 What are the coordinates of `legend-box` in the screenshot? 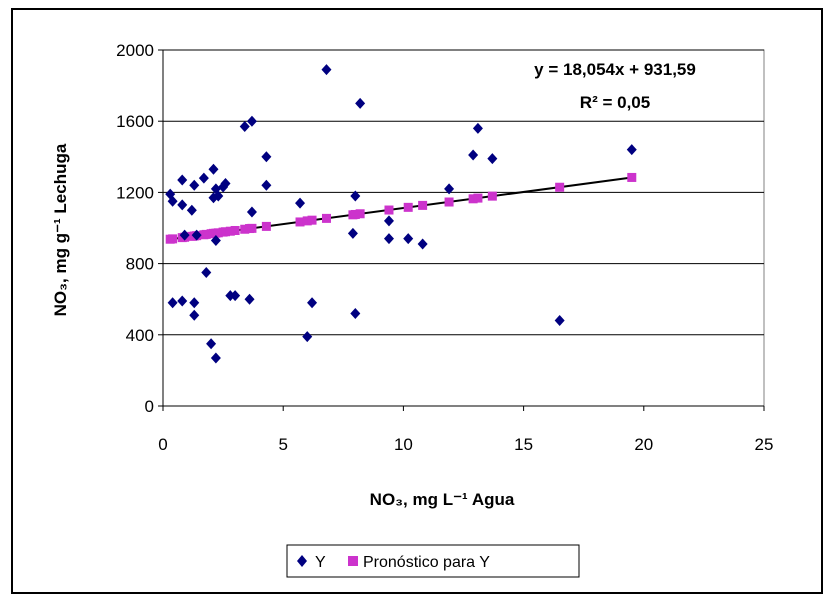 It's located at (433, 561).